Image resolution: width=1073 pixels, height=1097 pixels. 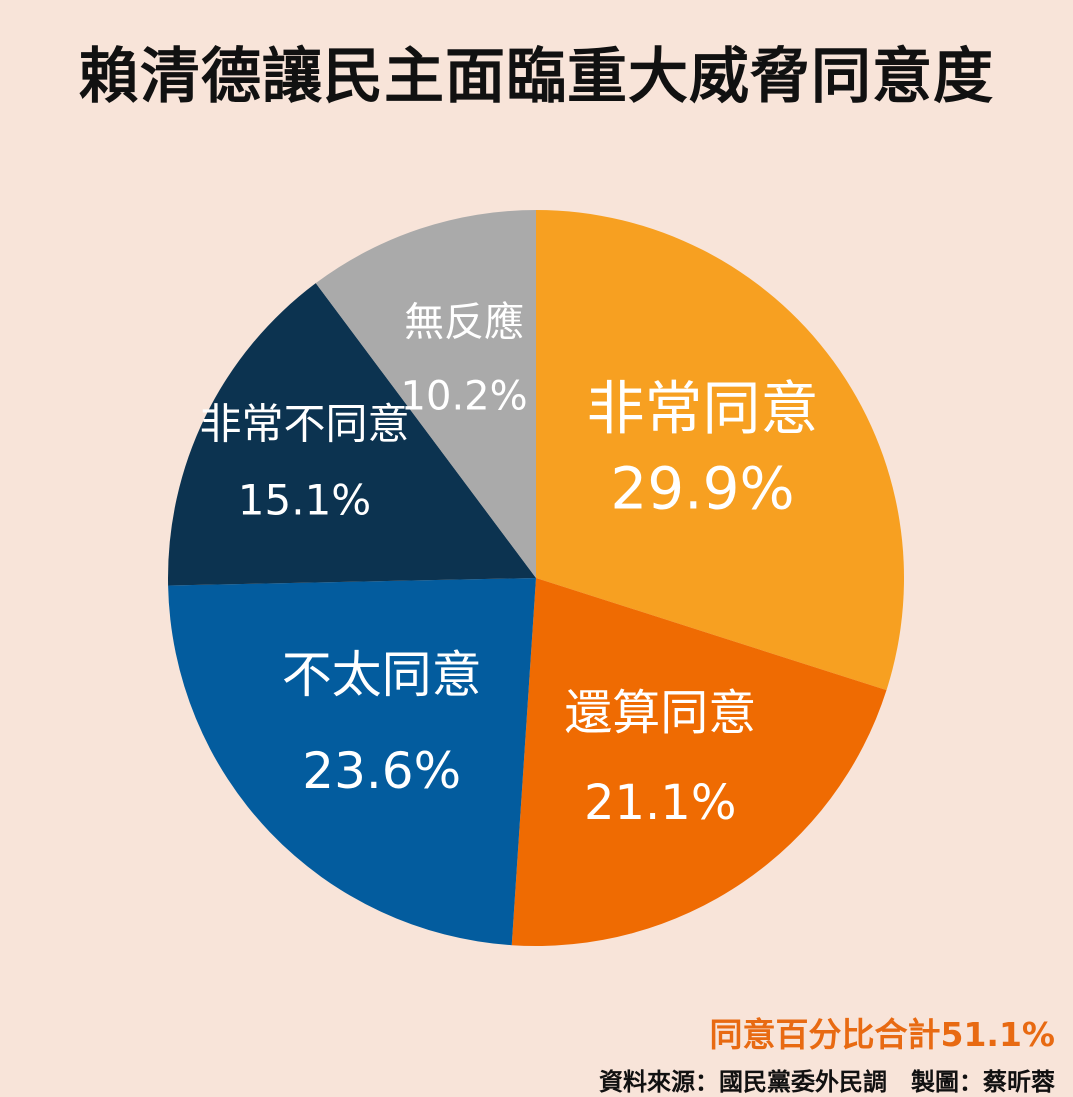 I want to click on agreement-total-note: 同意百分比合計51.1%, so click(x=882, y=1034).